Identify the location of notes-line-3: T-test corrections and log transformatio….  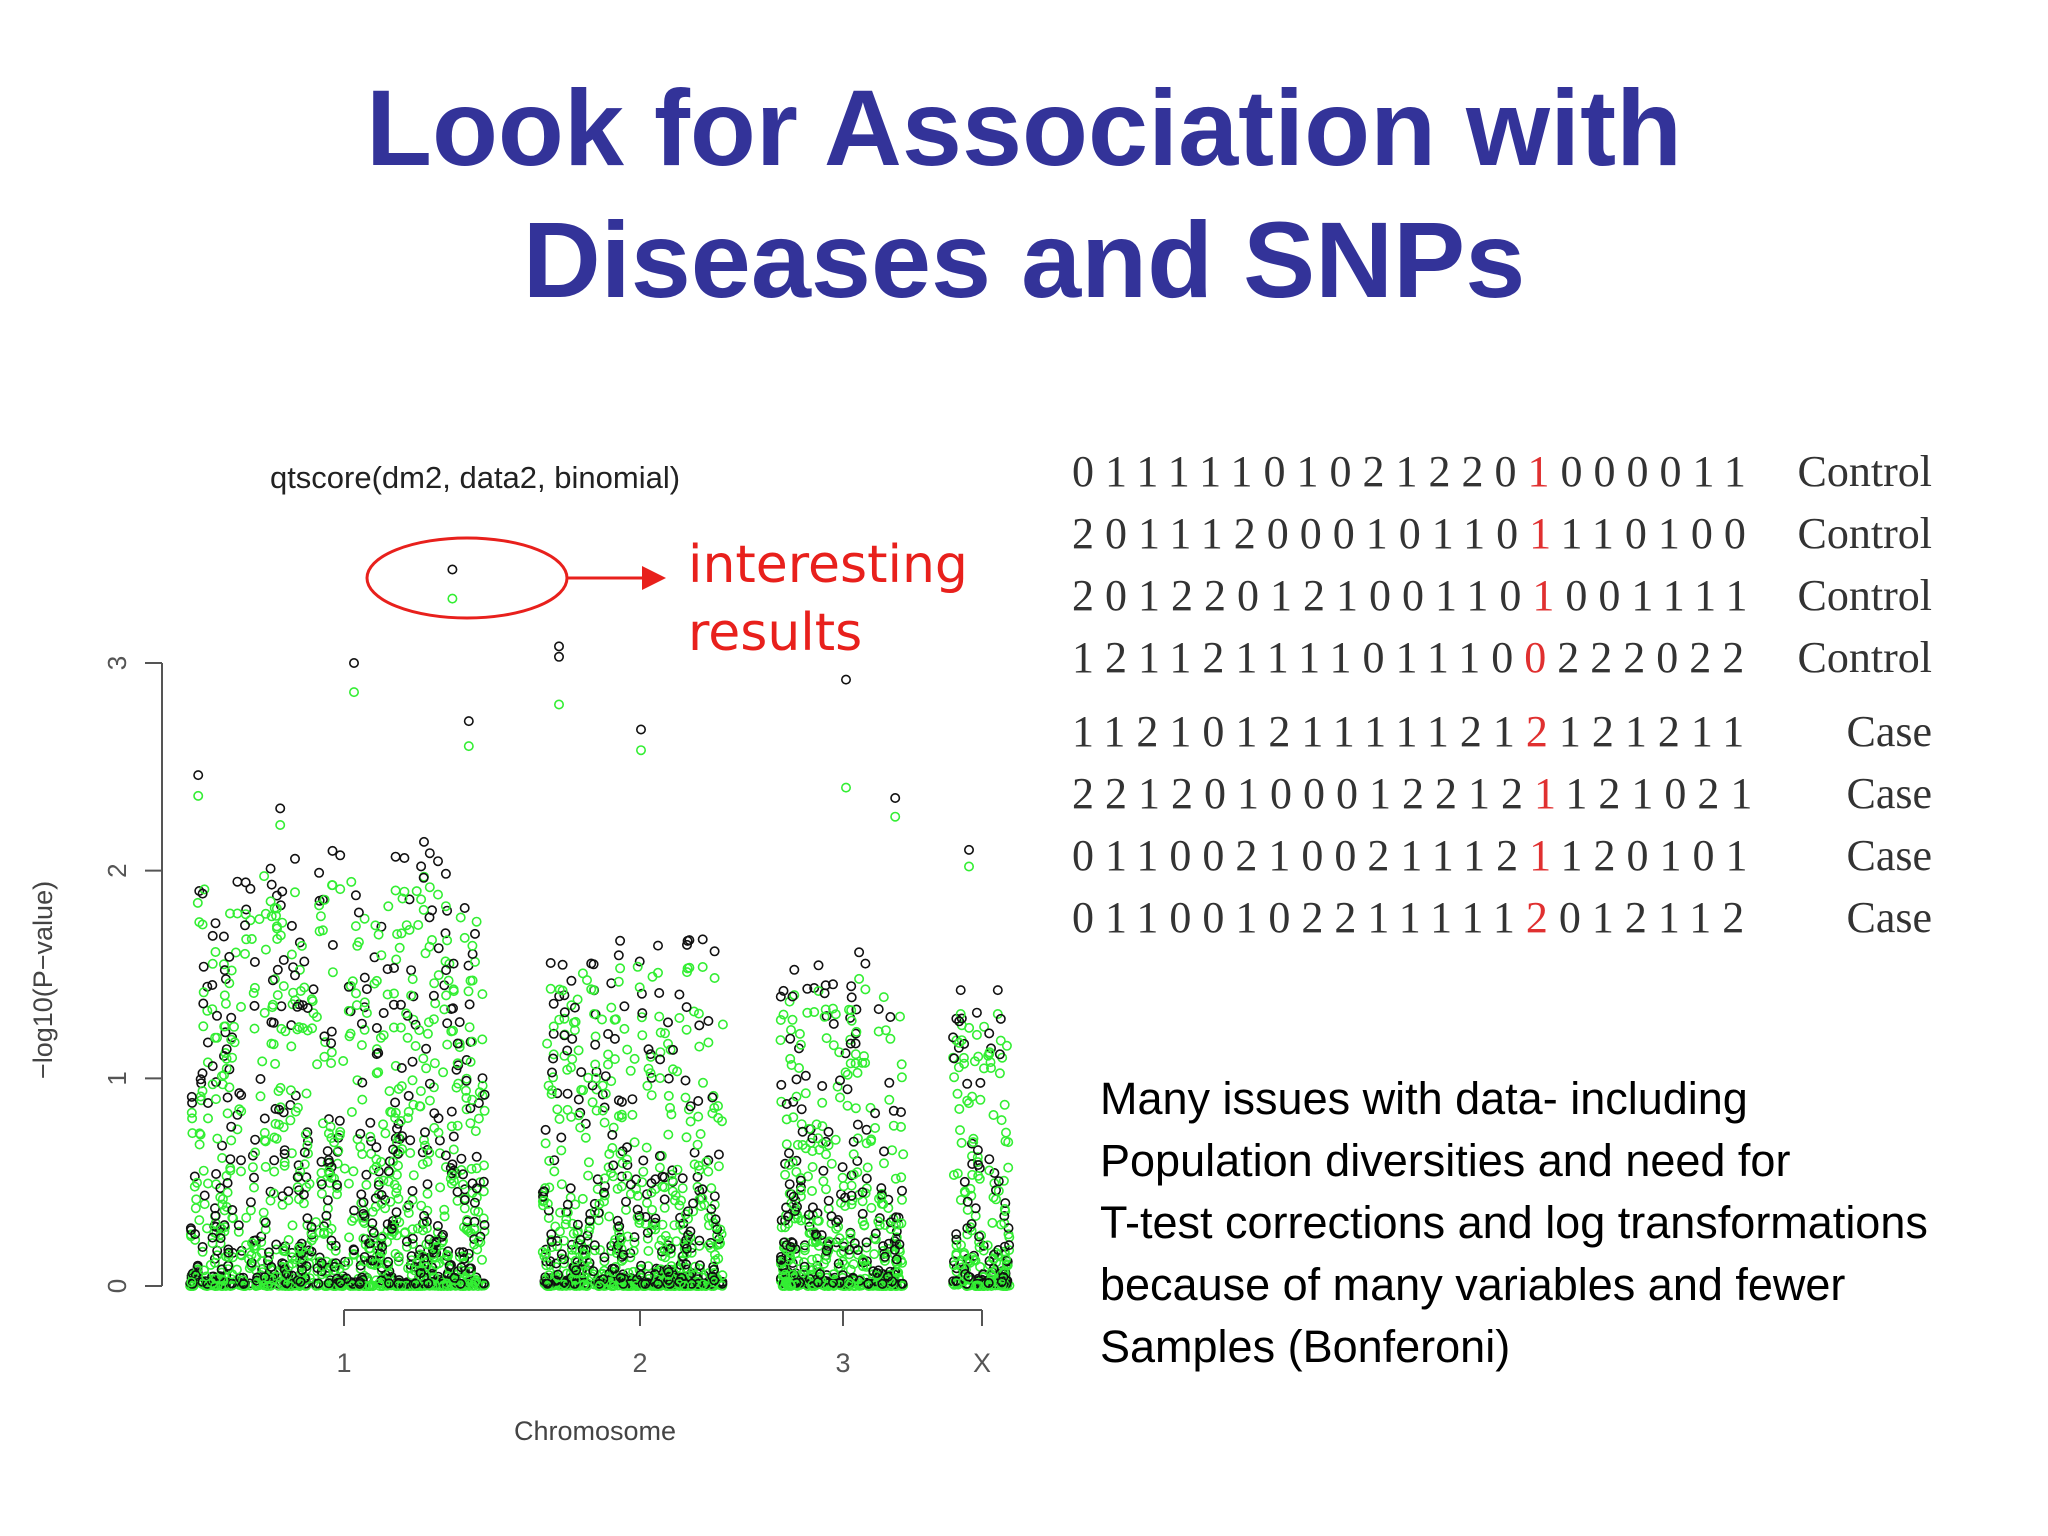
(1514, 1222).